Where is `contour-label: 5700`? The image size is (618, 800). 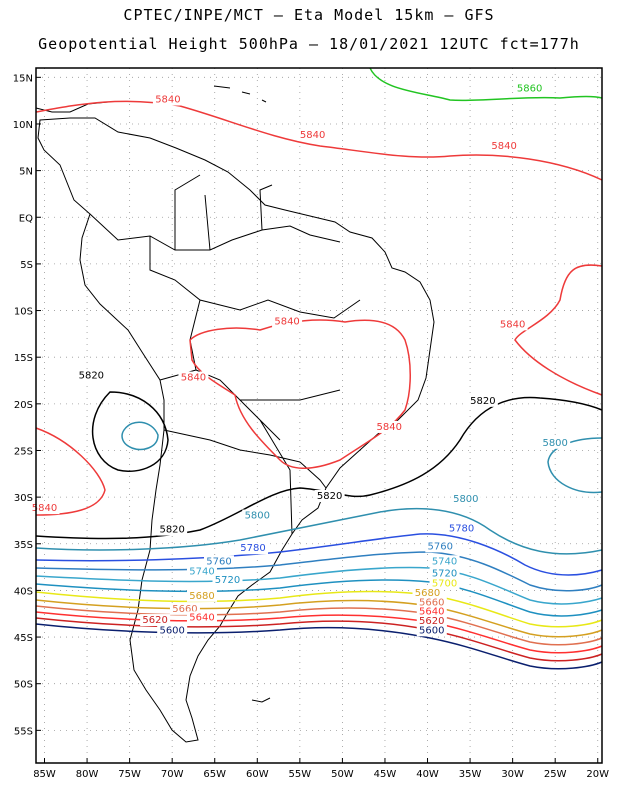
contour-label: 5700 is located at coordinates (444, 584).